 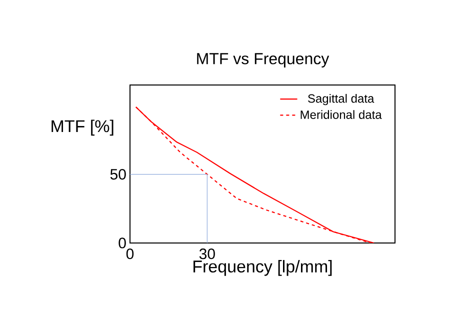 What do you see at coordinates (341, 100) in the screenshot?
I see `legend-label: Sagittal data` at bounding box center [341, 100].